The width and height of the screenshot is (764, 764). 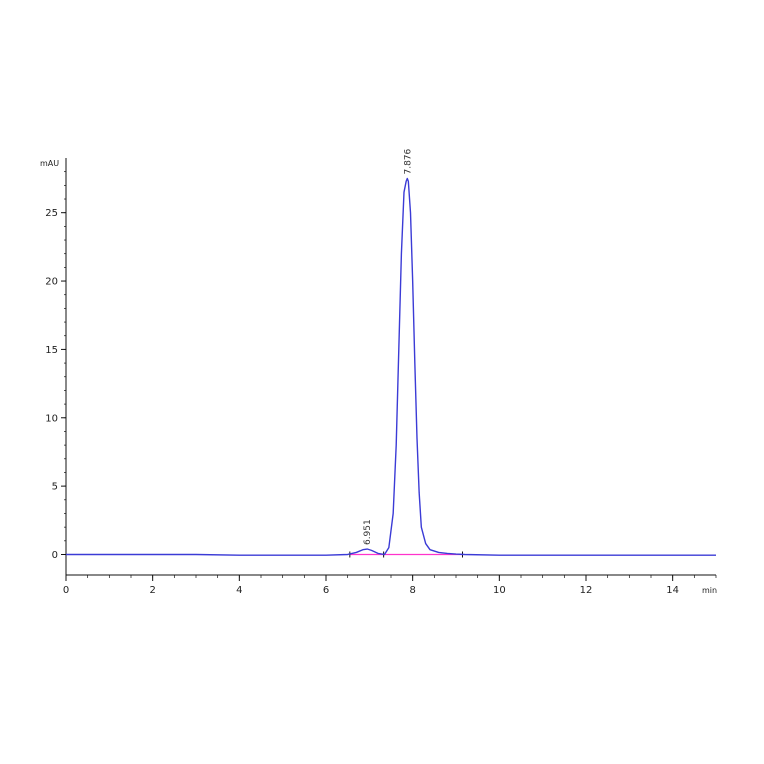 What do you see at coordinates (51, 213) in the screenshot?
I see `y-tick-label: 25` at bounding box center [51, 213].